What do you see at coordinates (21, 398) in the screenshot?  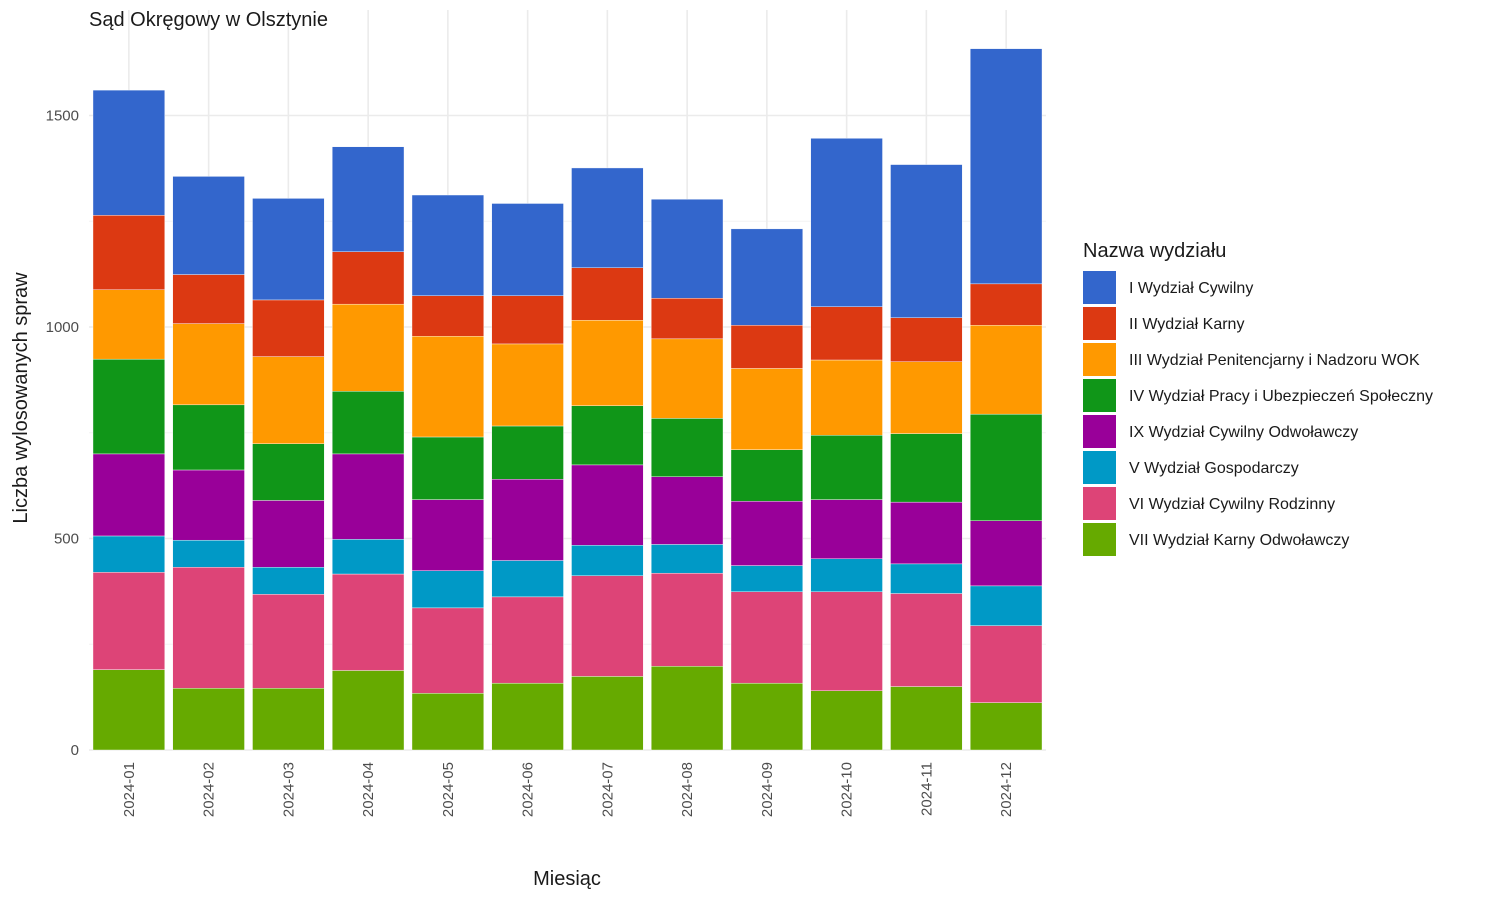 I see `y-axis-title: Liczba wylosowanych spraw` at bounding box center [21, 398].